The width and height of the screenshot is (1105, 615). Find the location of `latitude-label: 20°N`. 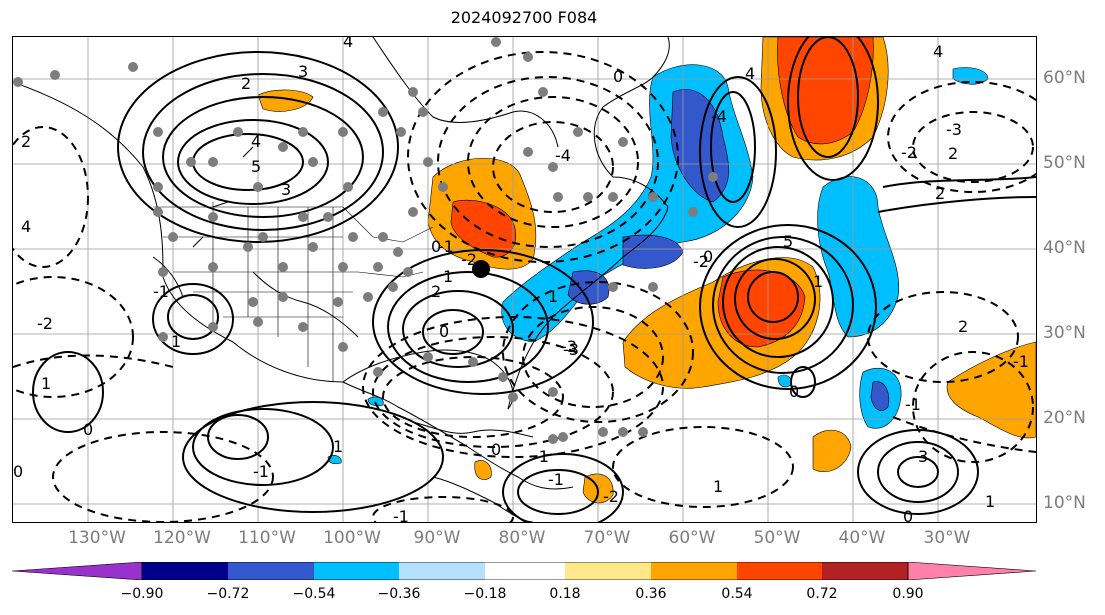

latitude-label: 20°N is located at coordinates (1064, 418).